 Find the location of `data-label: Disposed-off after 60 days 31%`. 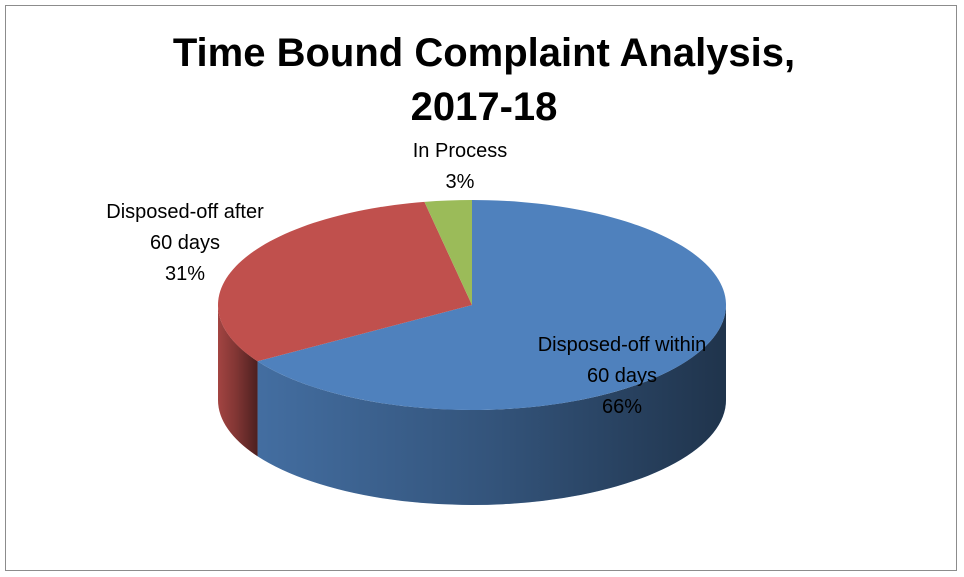

data-label: Disposed-off after 60 days 31% is located at coordinates (185, 243).